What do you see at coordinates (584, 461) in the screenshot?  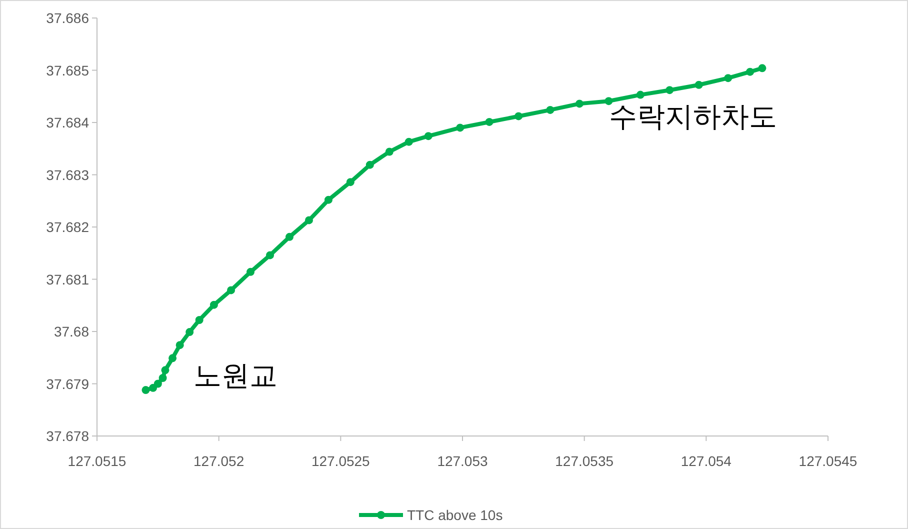 I see `x-tick-label: 127.0535` at bounding box center [584, 461].